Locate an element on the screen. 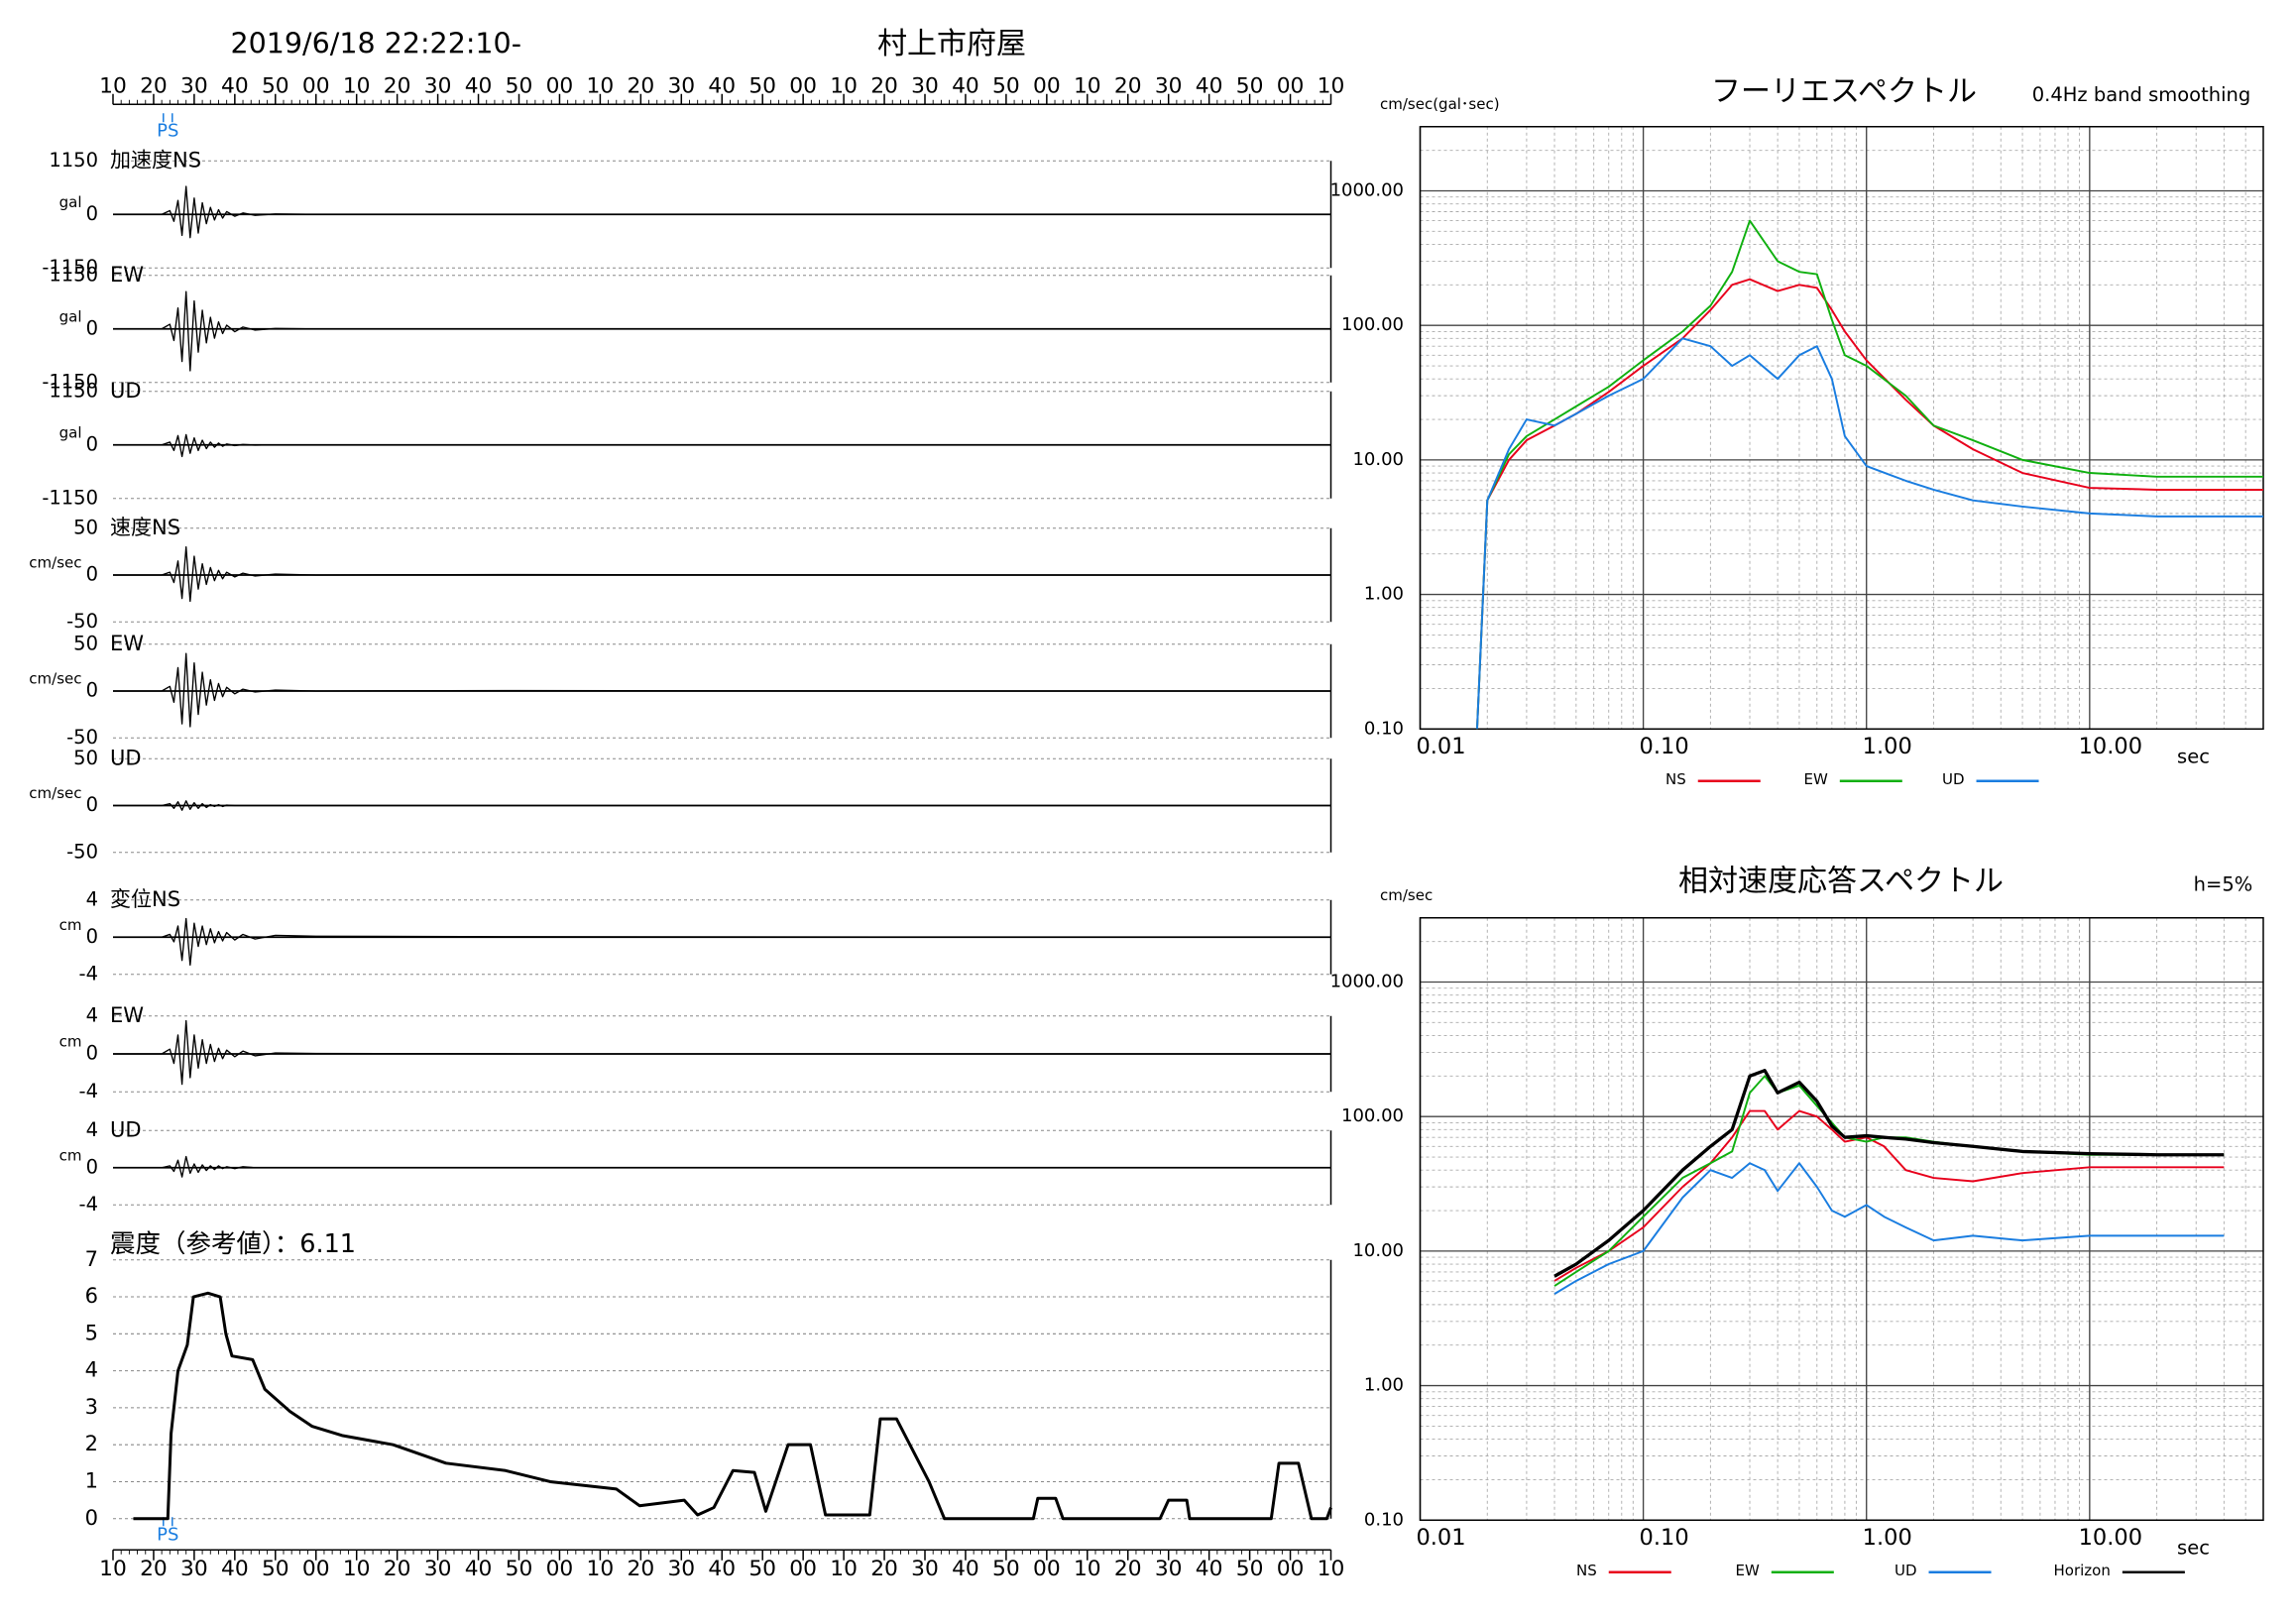  chart-title: 相対速度応答スペクトル is located at coordinates (1841, 881).